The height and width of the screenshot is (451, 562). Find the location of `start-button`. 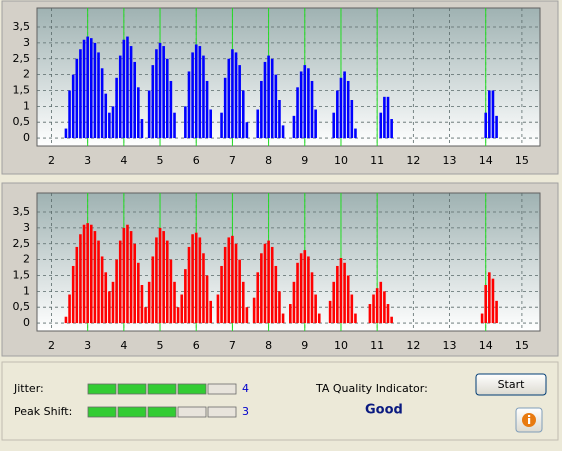

start-button is located at coordinates (511, 384).